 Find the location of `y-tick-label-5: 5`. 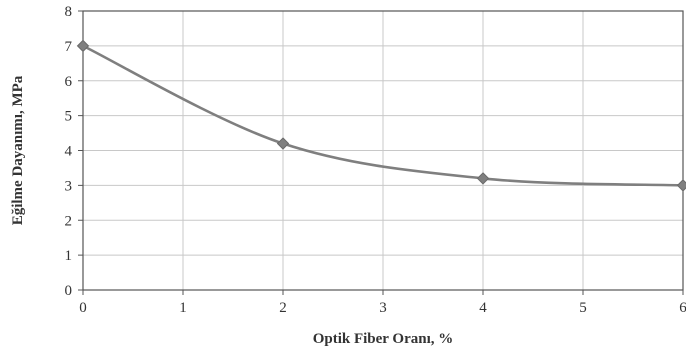

y-tick-label-5: 5 is located at coordinates (69, 117).